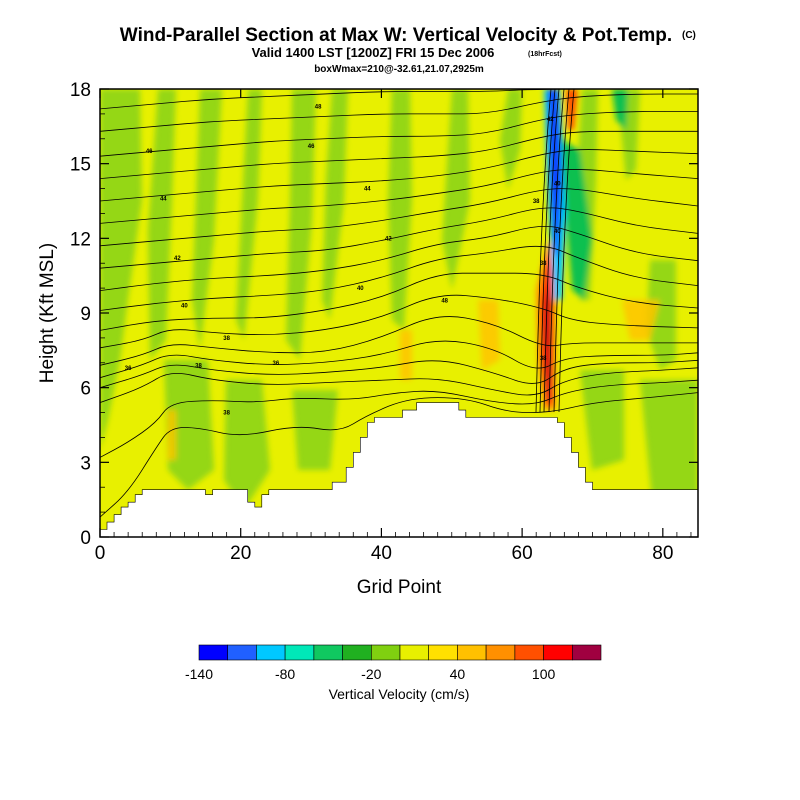  Describe the element at coordinates (458, 674) in the screenshot. I see `colorbar-tick-label: 40` at that location.